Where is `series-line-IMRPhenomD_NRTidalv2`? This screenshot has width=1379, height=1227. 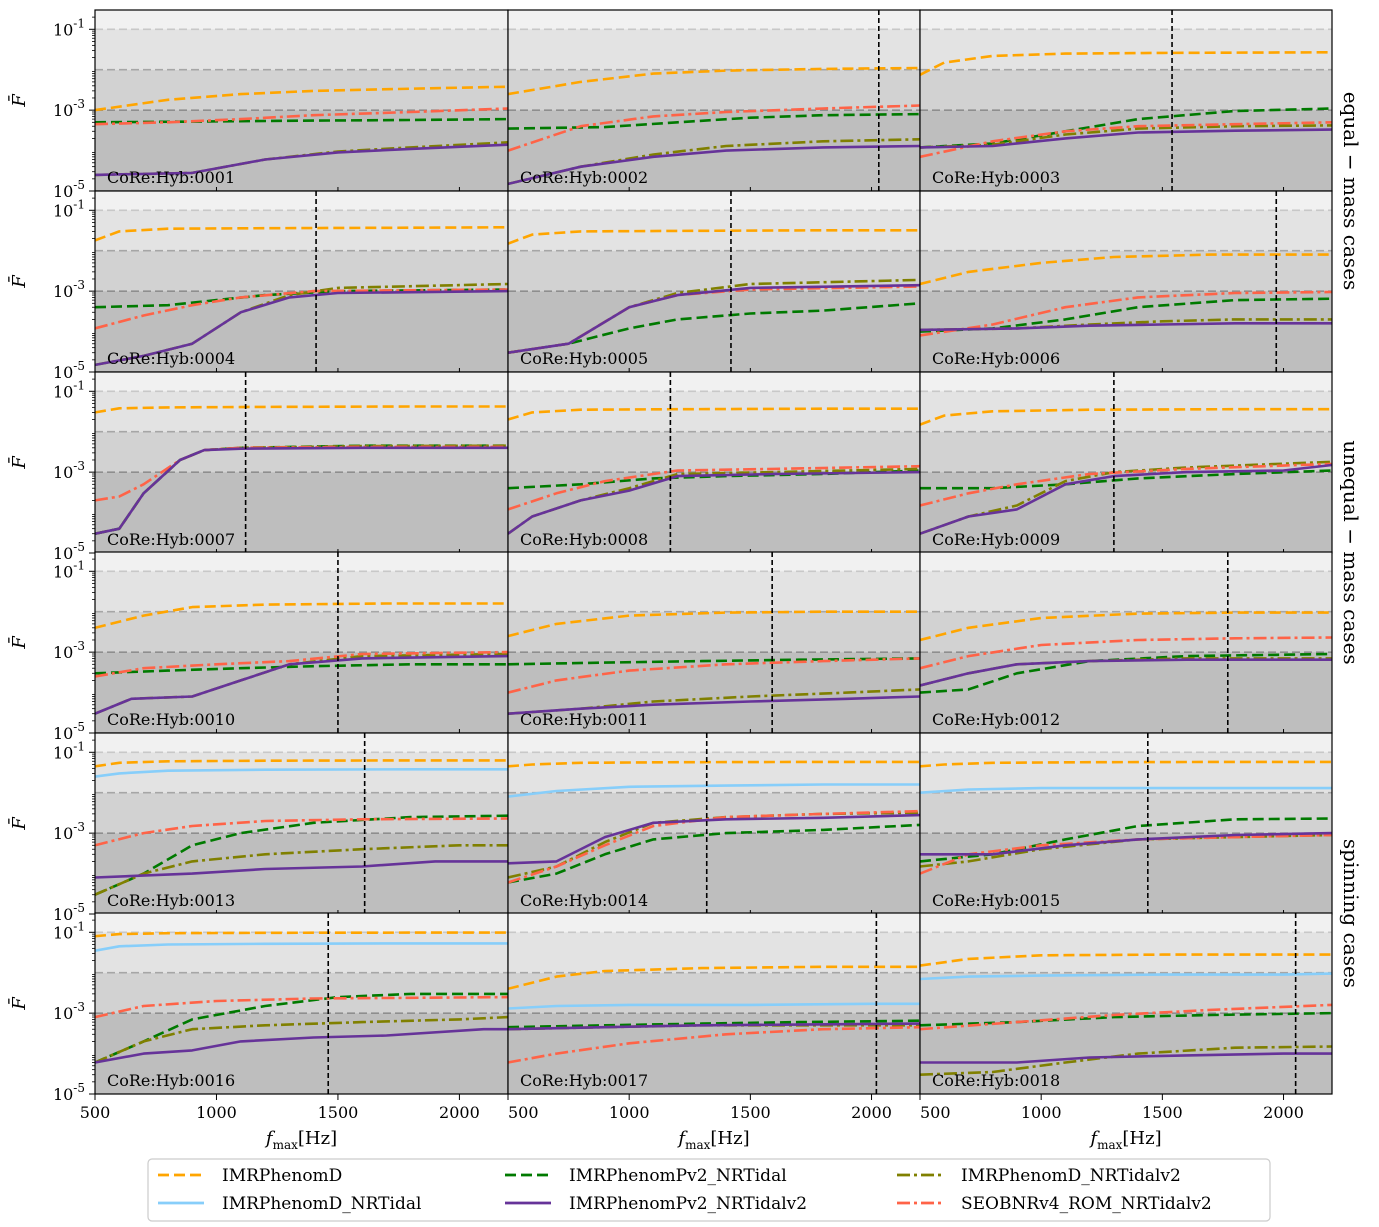 series-line-IMRPhenomD_NRTidalv2 is located at coordinates (714, 162).